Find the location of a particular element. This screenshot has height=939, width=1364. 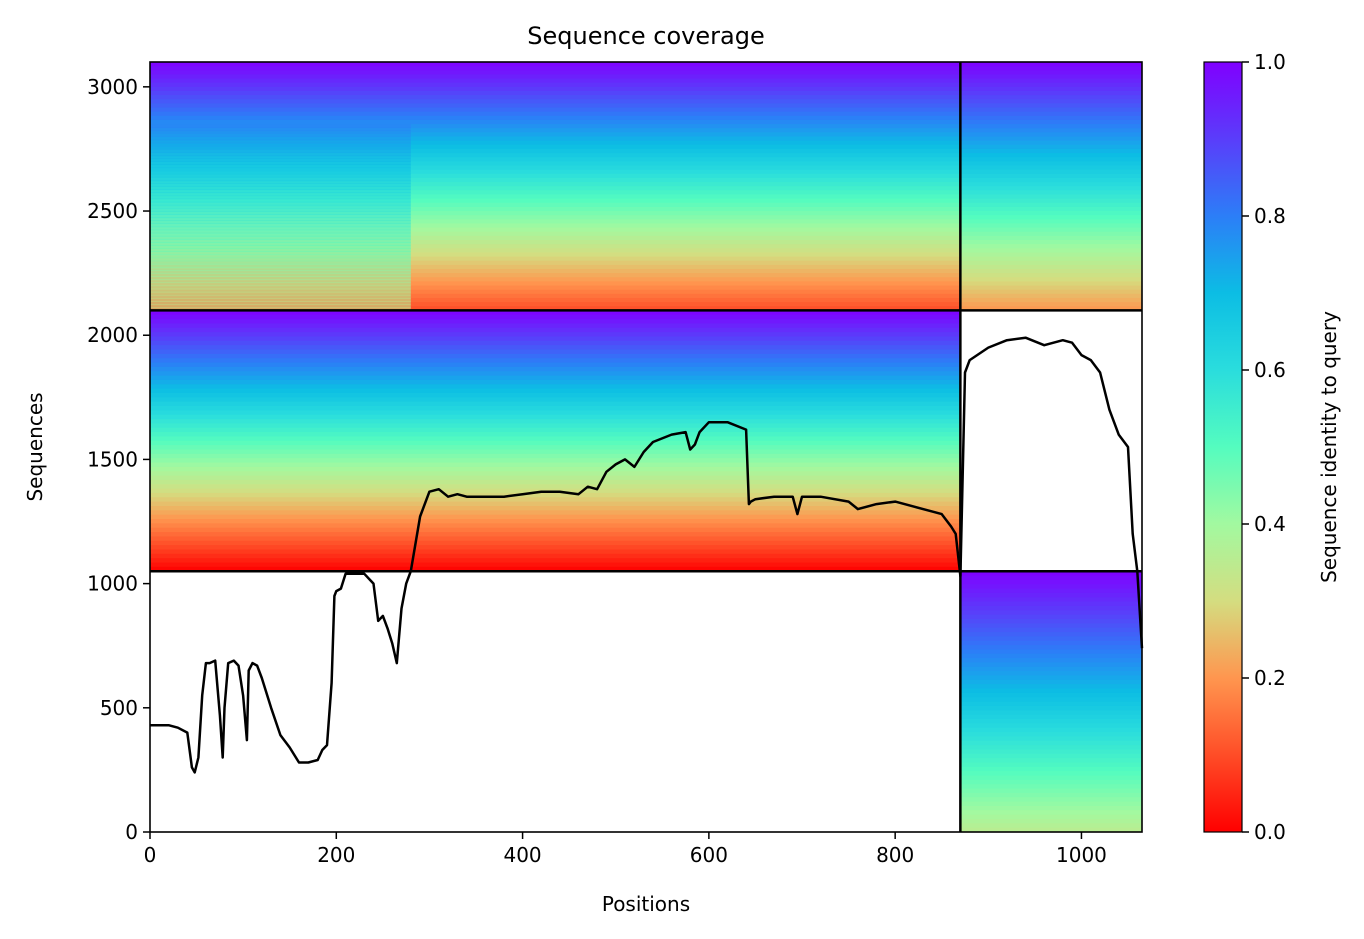

colorbar-tick-label: 0.0 is located at coordinates (1270, 832).